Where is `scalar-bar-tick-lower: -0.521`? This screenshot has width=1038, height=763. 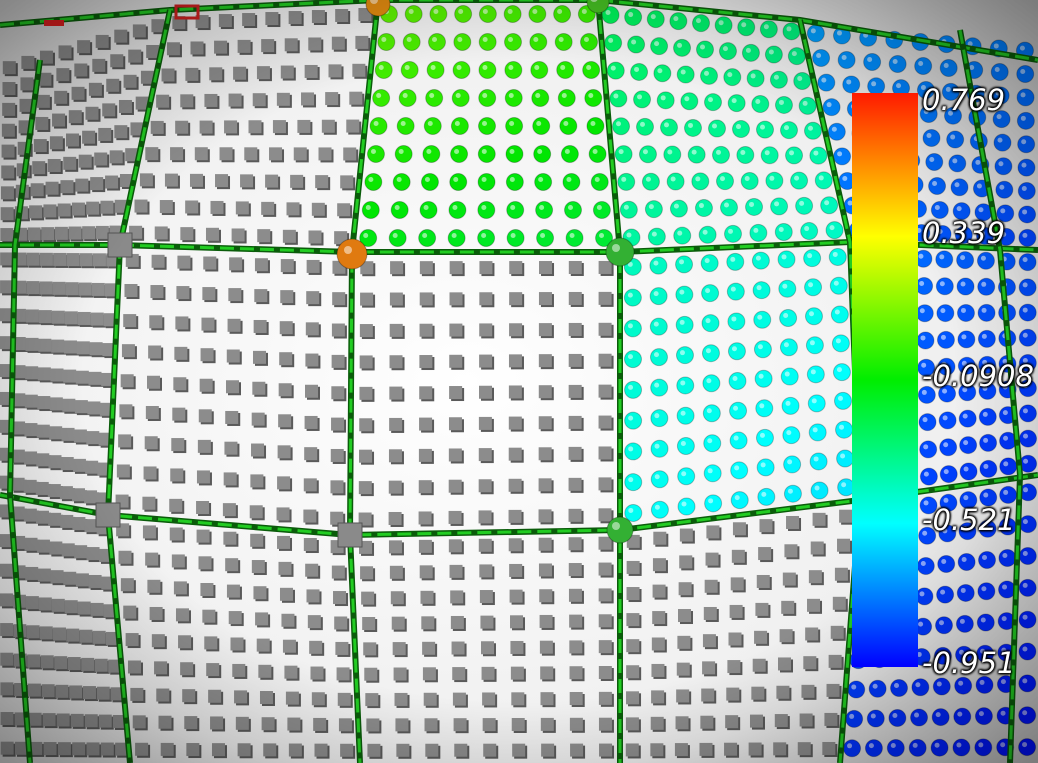
scalar-bar-tick-lower: -0.521 is located at coordinates (969, 520).